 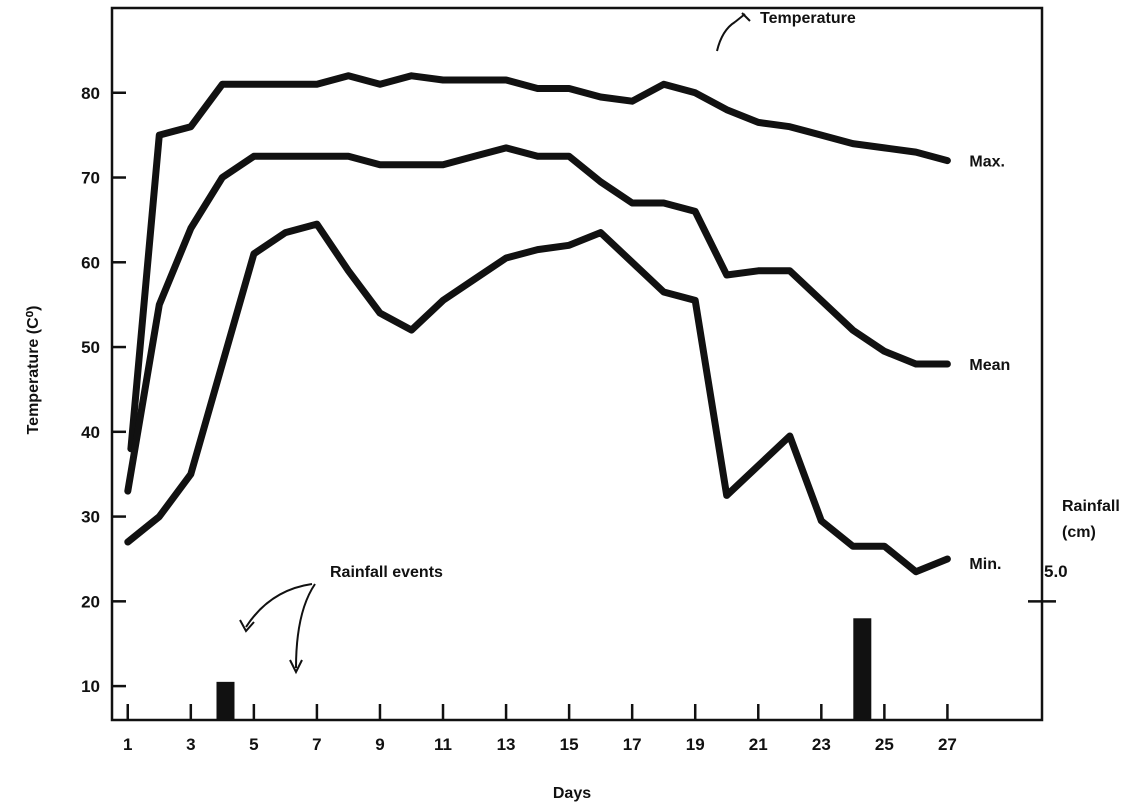 I want to click on rainfall-events-annotation: Rainfall events, so click(x=386, y=572).